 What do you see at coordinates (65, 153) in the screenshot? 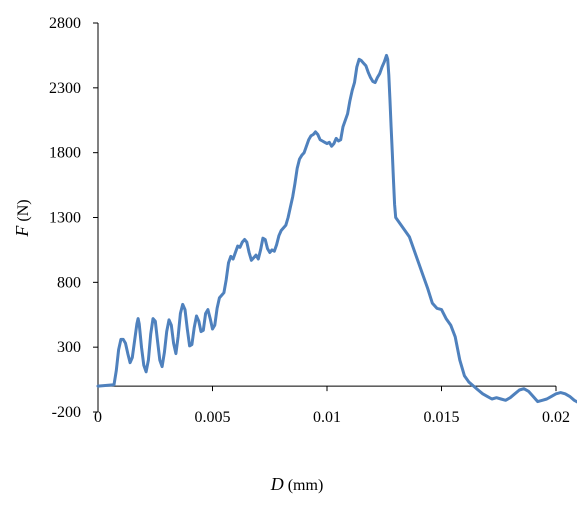
I see `y-tick-label: 1800` at bounding box center [65, 153].